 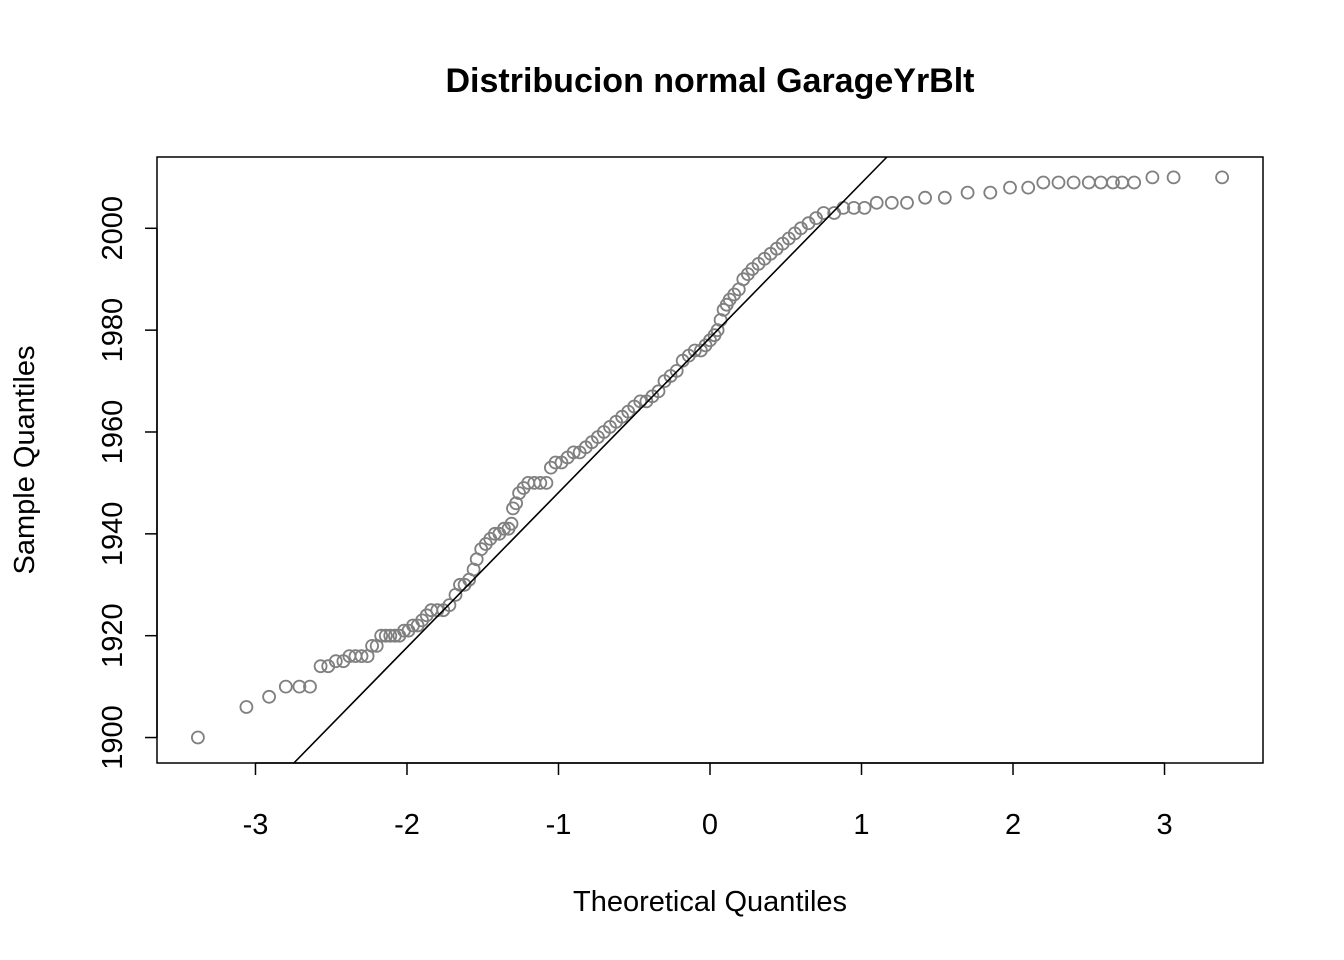 I want to click on x-axis: -3 -2 -1 0 1 2 3, so click(x=708, y=801).